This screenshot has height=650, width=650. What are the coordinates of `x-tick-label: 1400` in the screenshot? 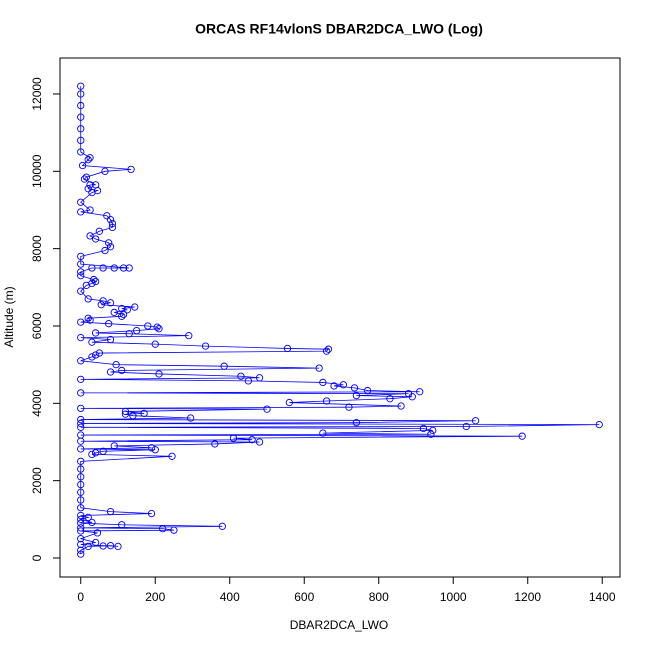 It's located at (602, 597).